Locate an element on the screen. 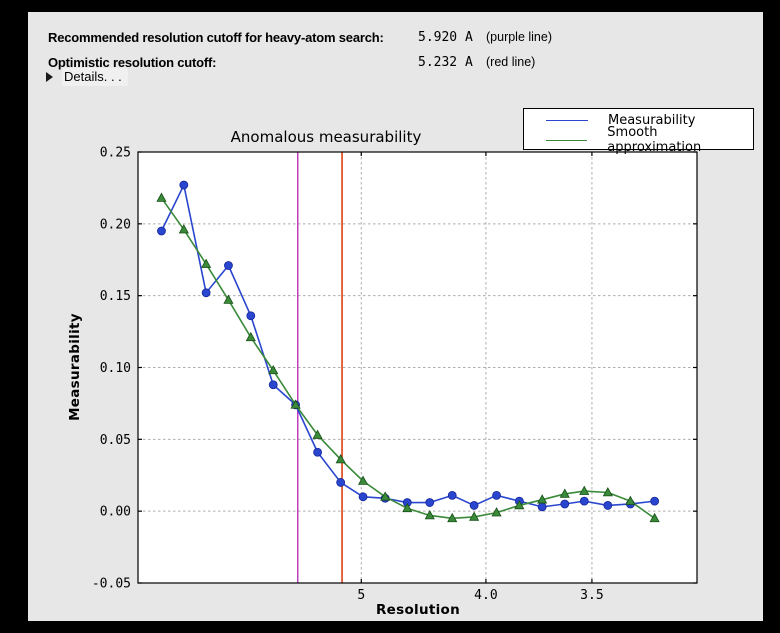  legend-entry-measurability: Measurability is located at coordinates (638, 120).